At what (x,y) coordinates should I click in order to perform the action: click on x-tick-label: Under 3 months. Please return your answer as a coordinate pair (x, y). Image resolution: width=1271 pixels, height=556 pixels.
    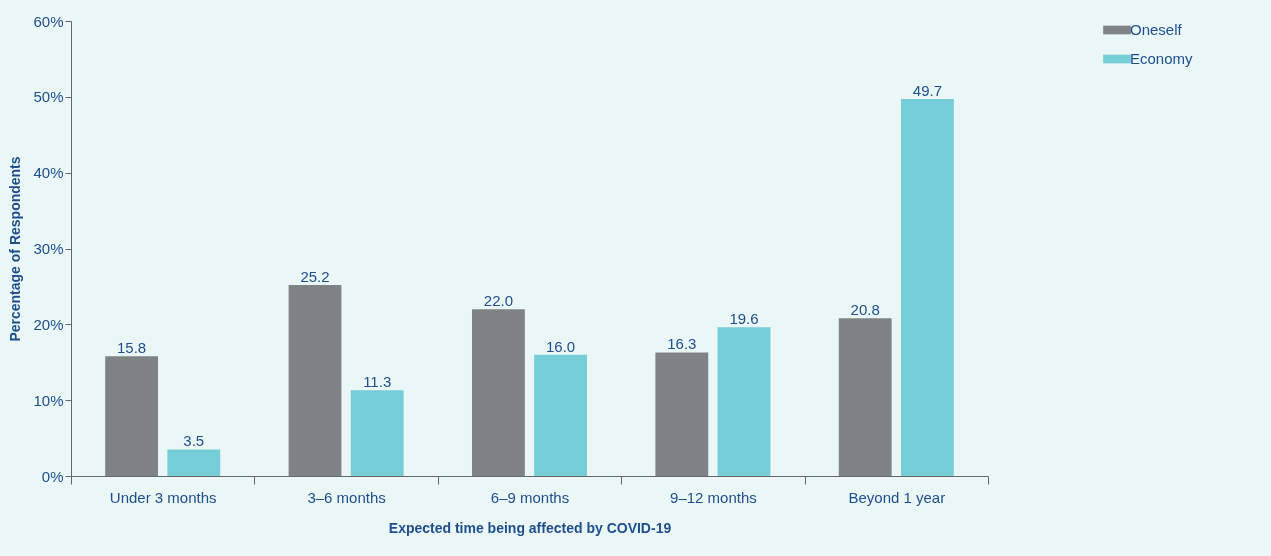
    Looking at the image, I should click on (163, 497).